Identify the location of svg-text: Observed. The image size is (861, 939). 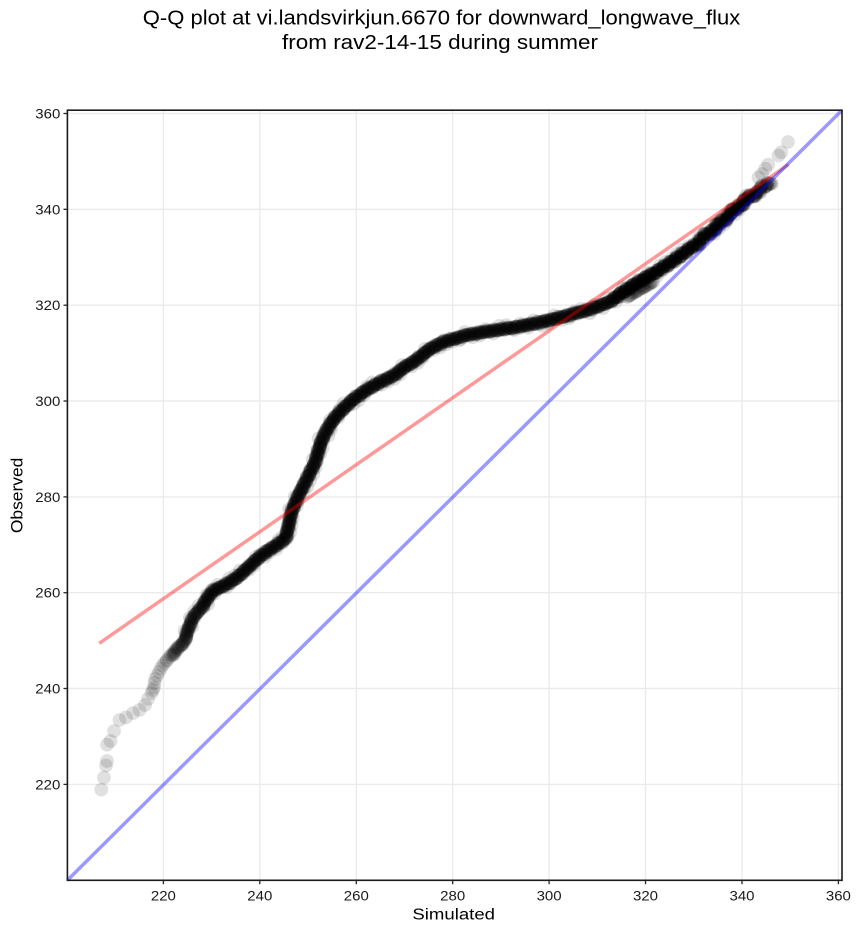
(17, 496).